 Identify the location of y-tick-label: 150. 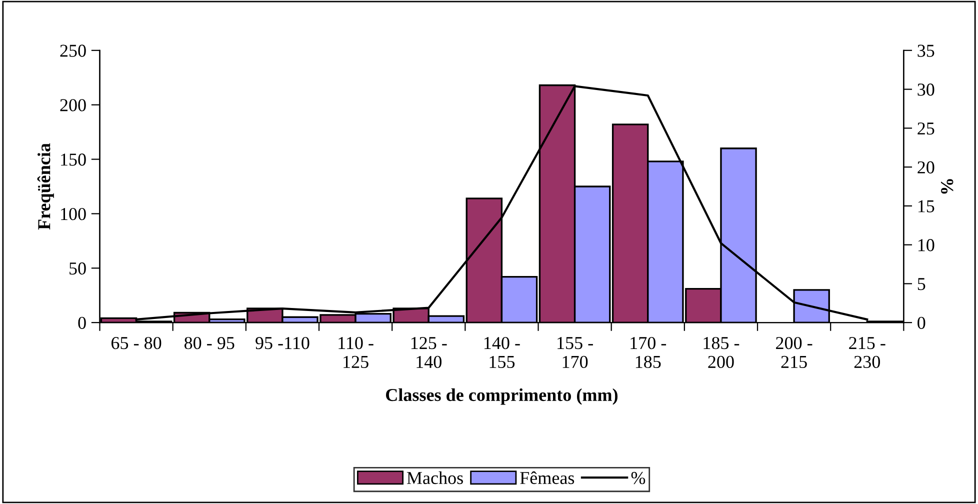
(73, 160).